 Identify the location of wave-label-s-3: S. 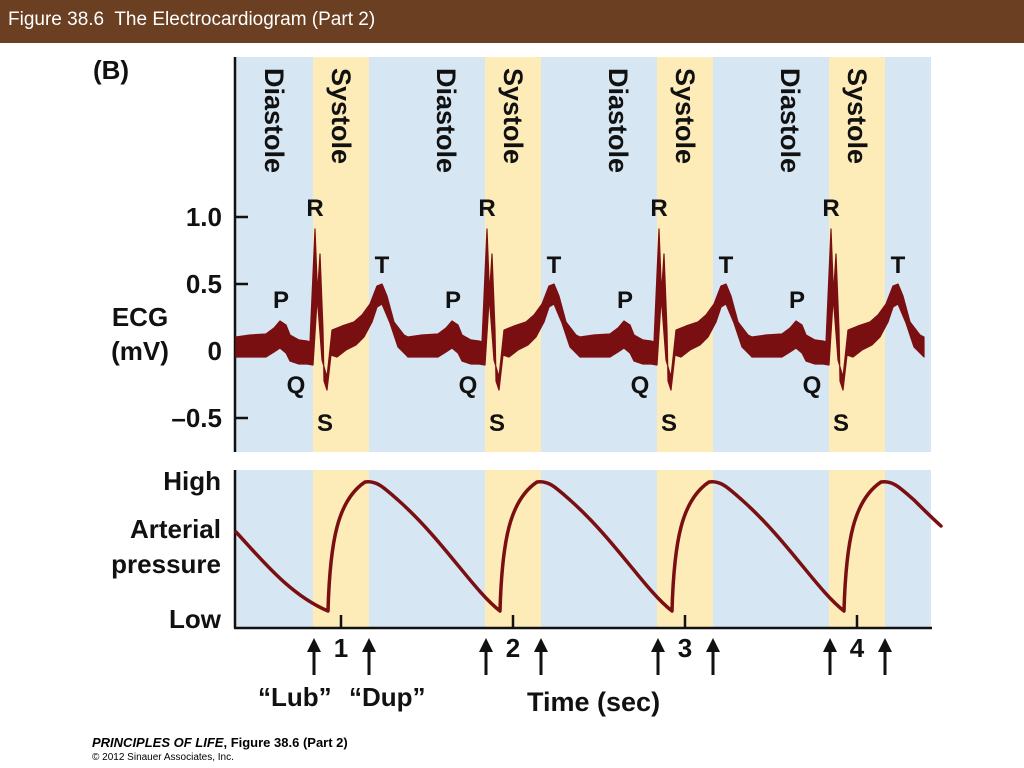
(669, 423).